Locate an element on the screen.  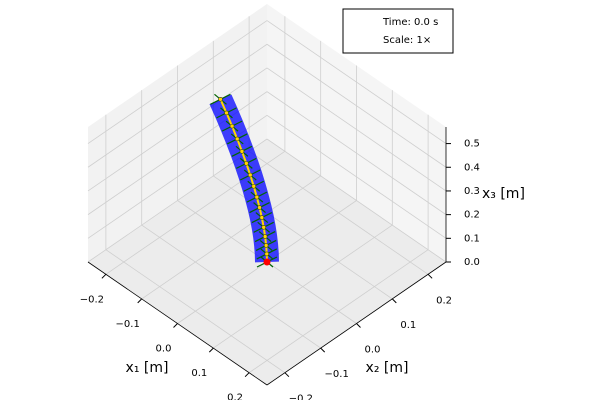
x-tick-label: 0.2 is located at coordinates (235, 396).